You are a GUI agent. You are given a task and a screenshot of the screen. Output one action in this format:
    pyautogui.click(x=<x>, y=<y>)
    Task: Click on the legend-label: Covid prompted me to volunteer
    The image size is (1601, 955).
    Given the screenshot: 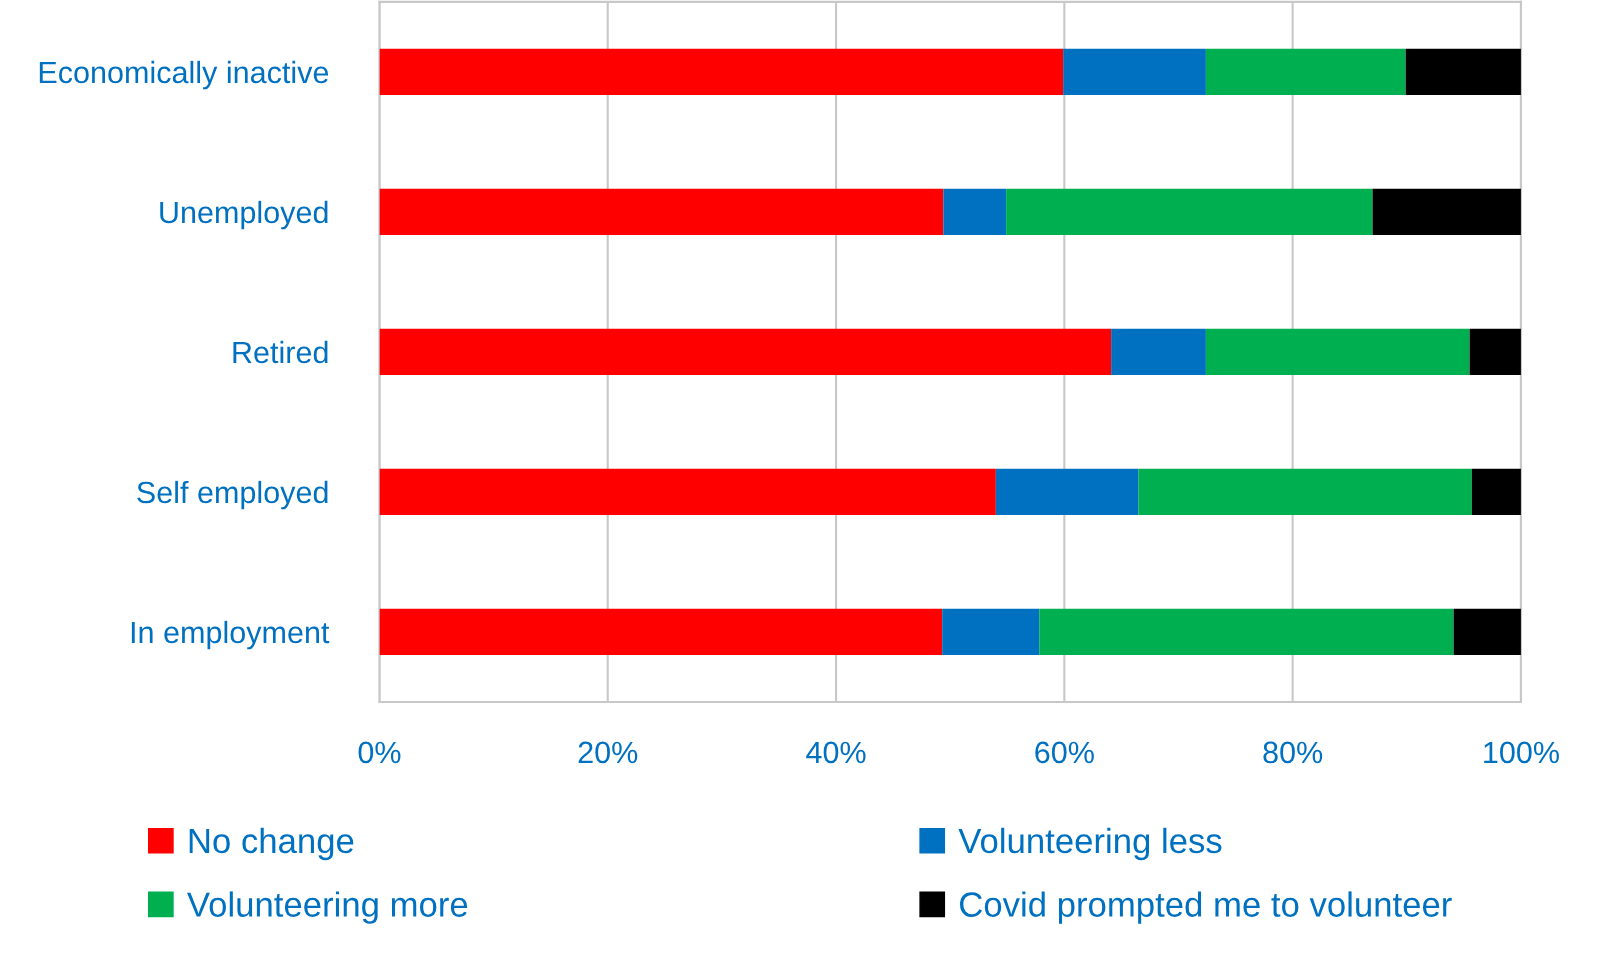 What is the action you would take?
    pyautogui.click(x=1206, y=907)
    